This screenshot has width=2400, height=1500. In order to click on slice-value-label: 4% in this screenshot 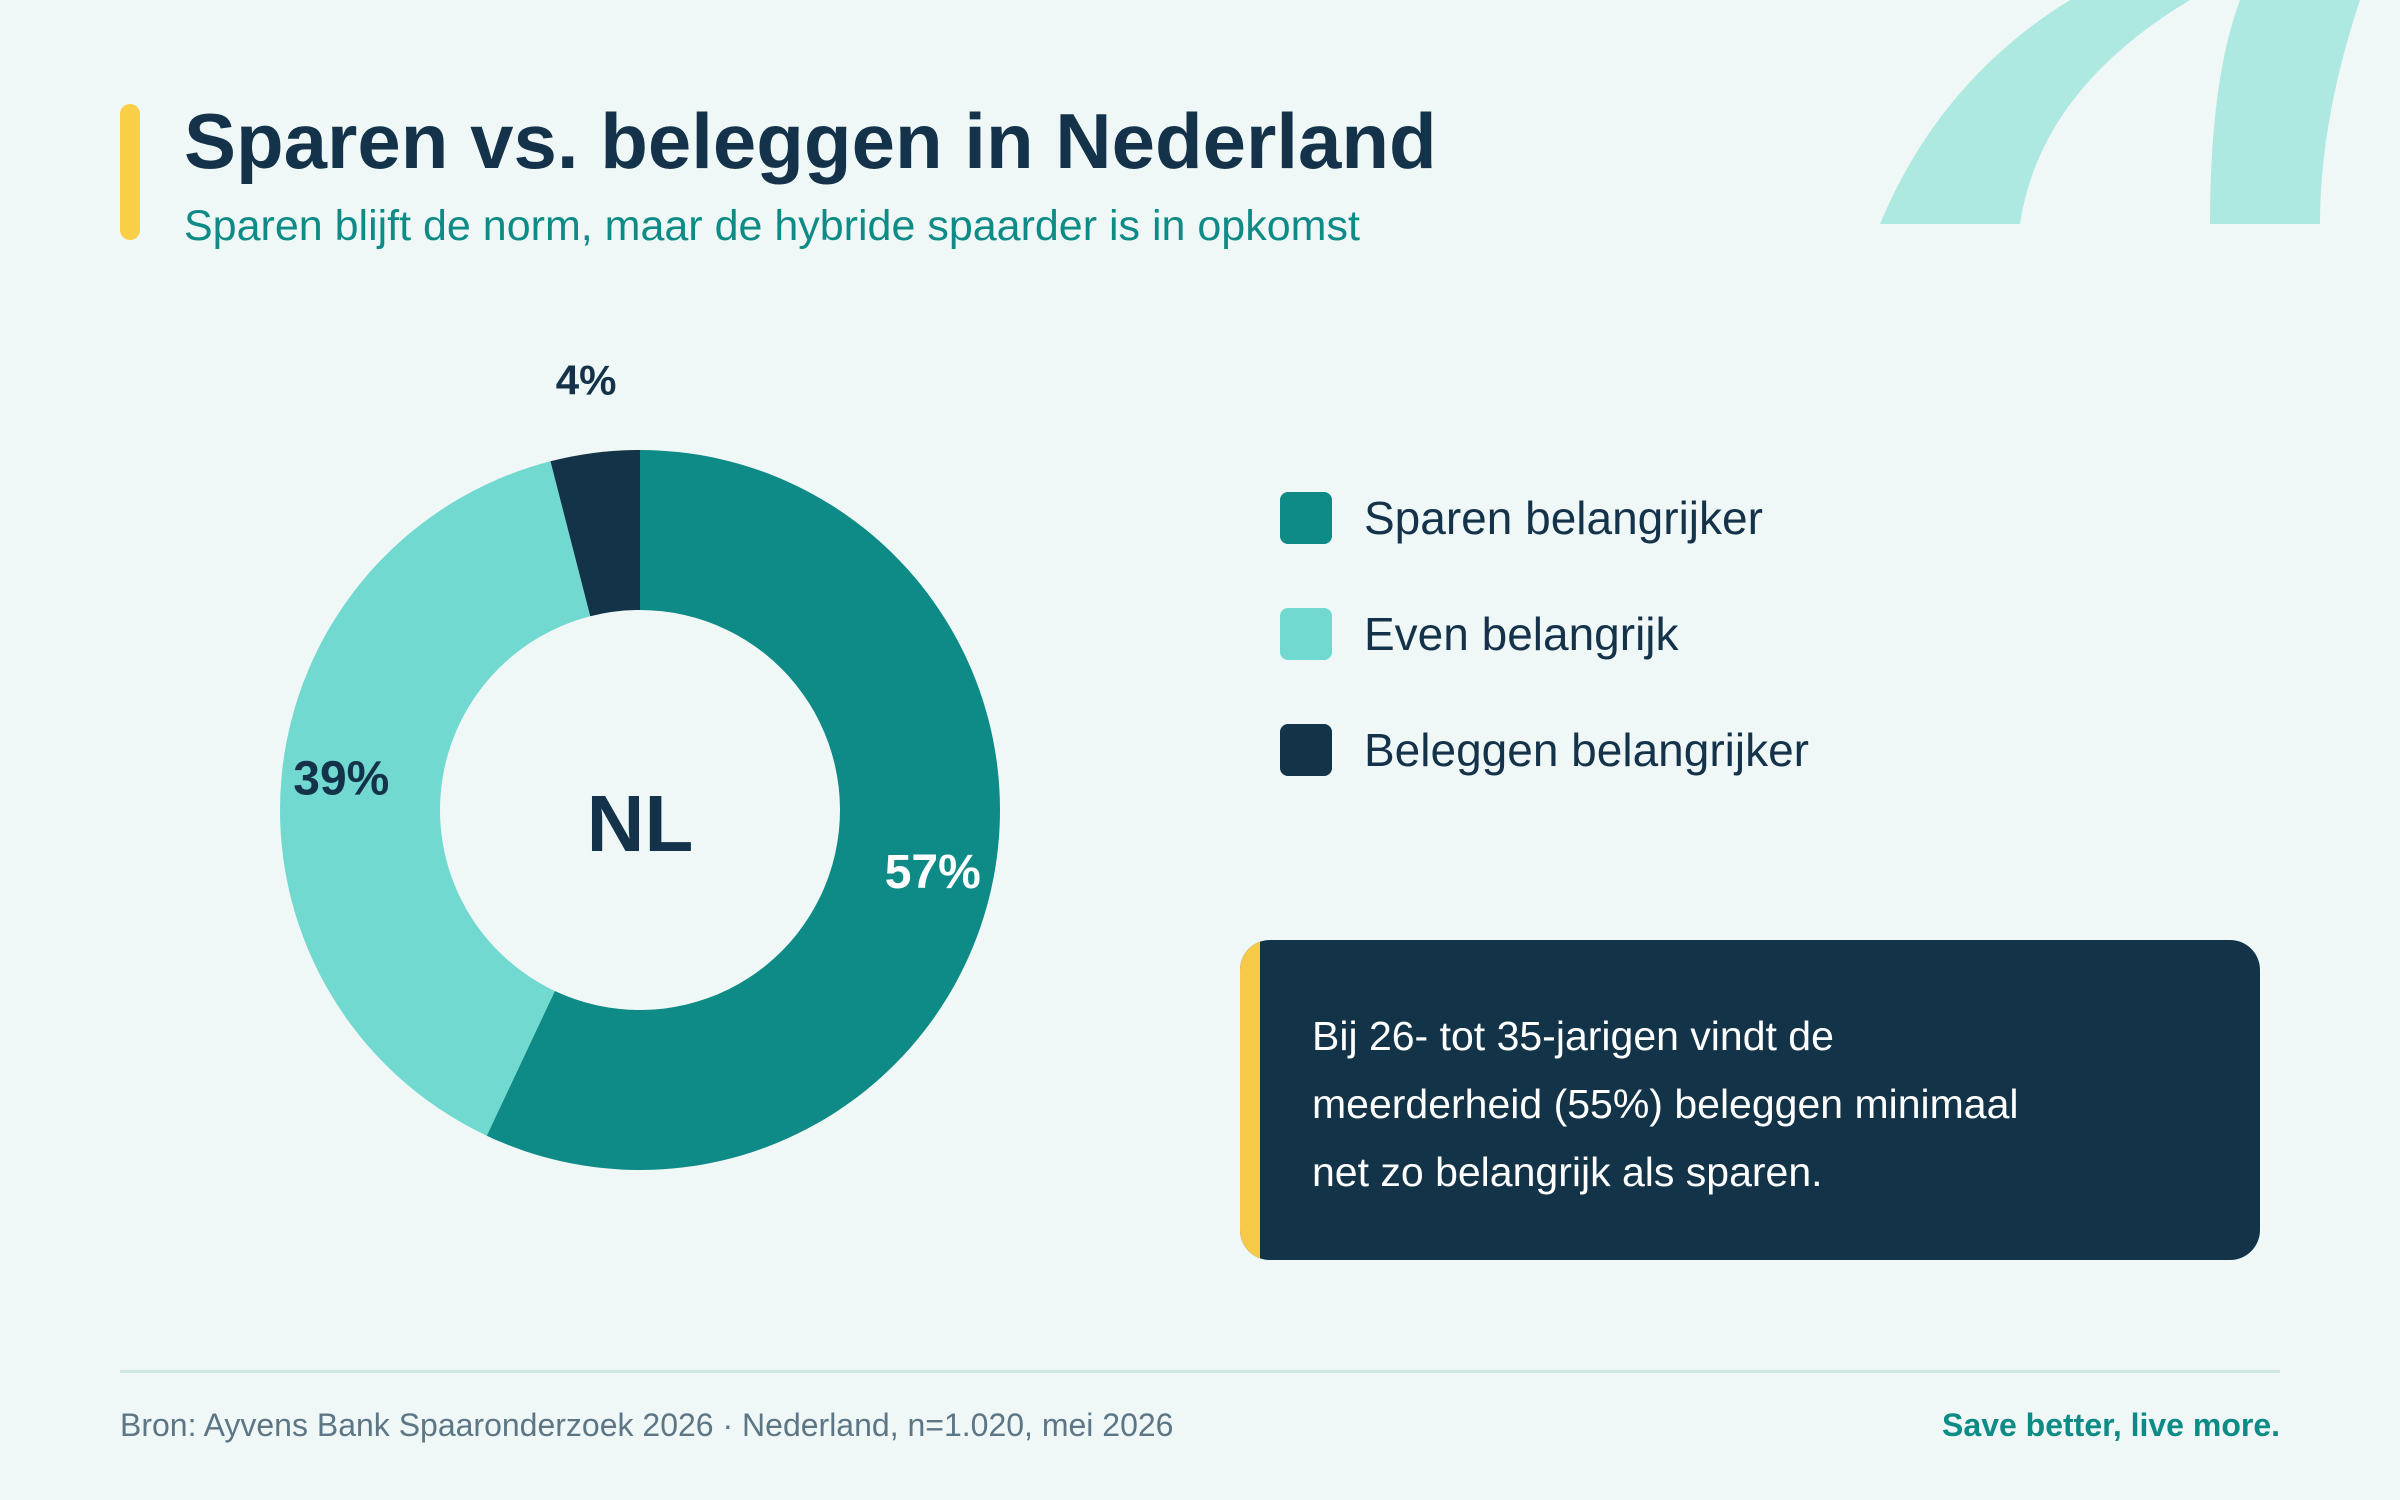, I will do `click(586, 379)`.